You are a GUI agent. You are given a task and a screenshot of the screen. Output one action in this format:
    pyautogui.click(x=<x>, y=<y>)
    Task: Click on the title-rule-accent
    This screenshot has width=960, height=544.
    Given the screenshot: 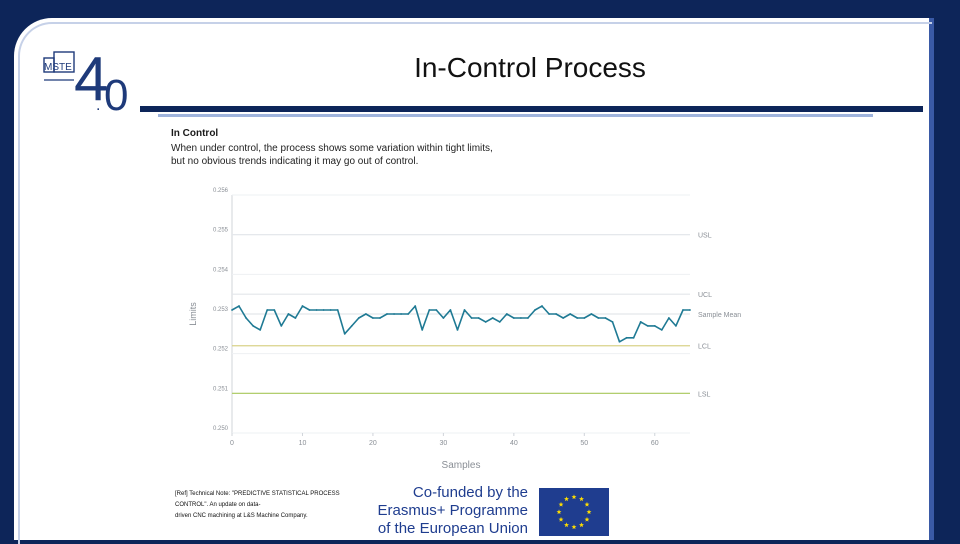 What is the action you would take?
    pyautogui.click(x=515, y=115)
    